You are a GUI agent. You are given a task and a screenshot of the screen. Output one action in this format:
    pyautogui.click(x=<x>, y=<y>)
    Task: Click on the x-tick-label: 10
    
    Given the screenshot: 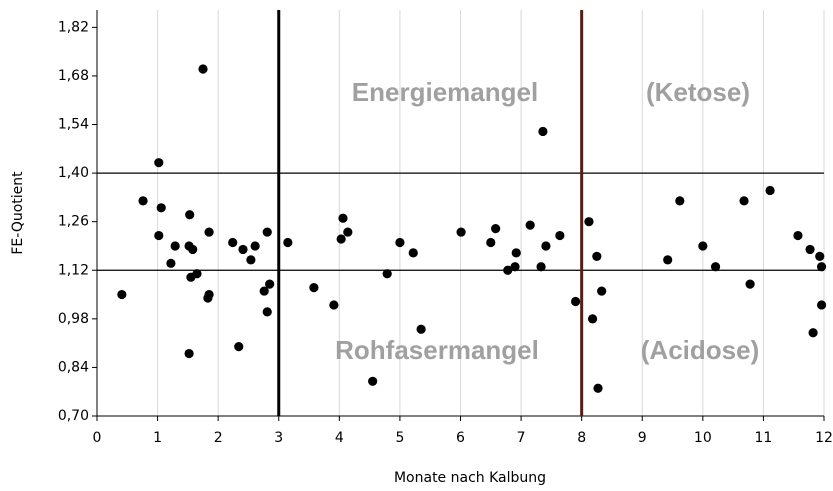 What is the action you would take?
    pyautogui.click(x=703, y=438)
    